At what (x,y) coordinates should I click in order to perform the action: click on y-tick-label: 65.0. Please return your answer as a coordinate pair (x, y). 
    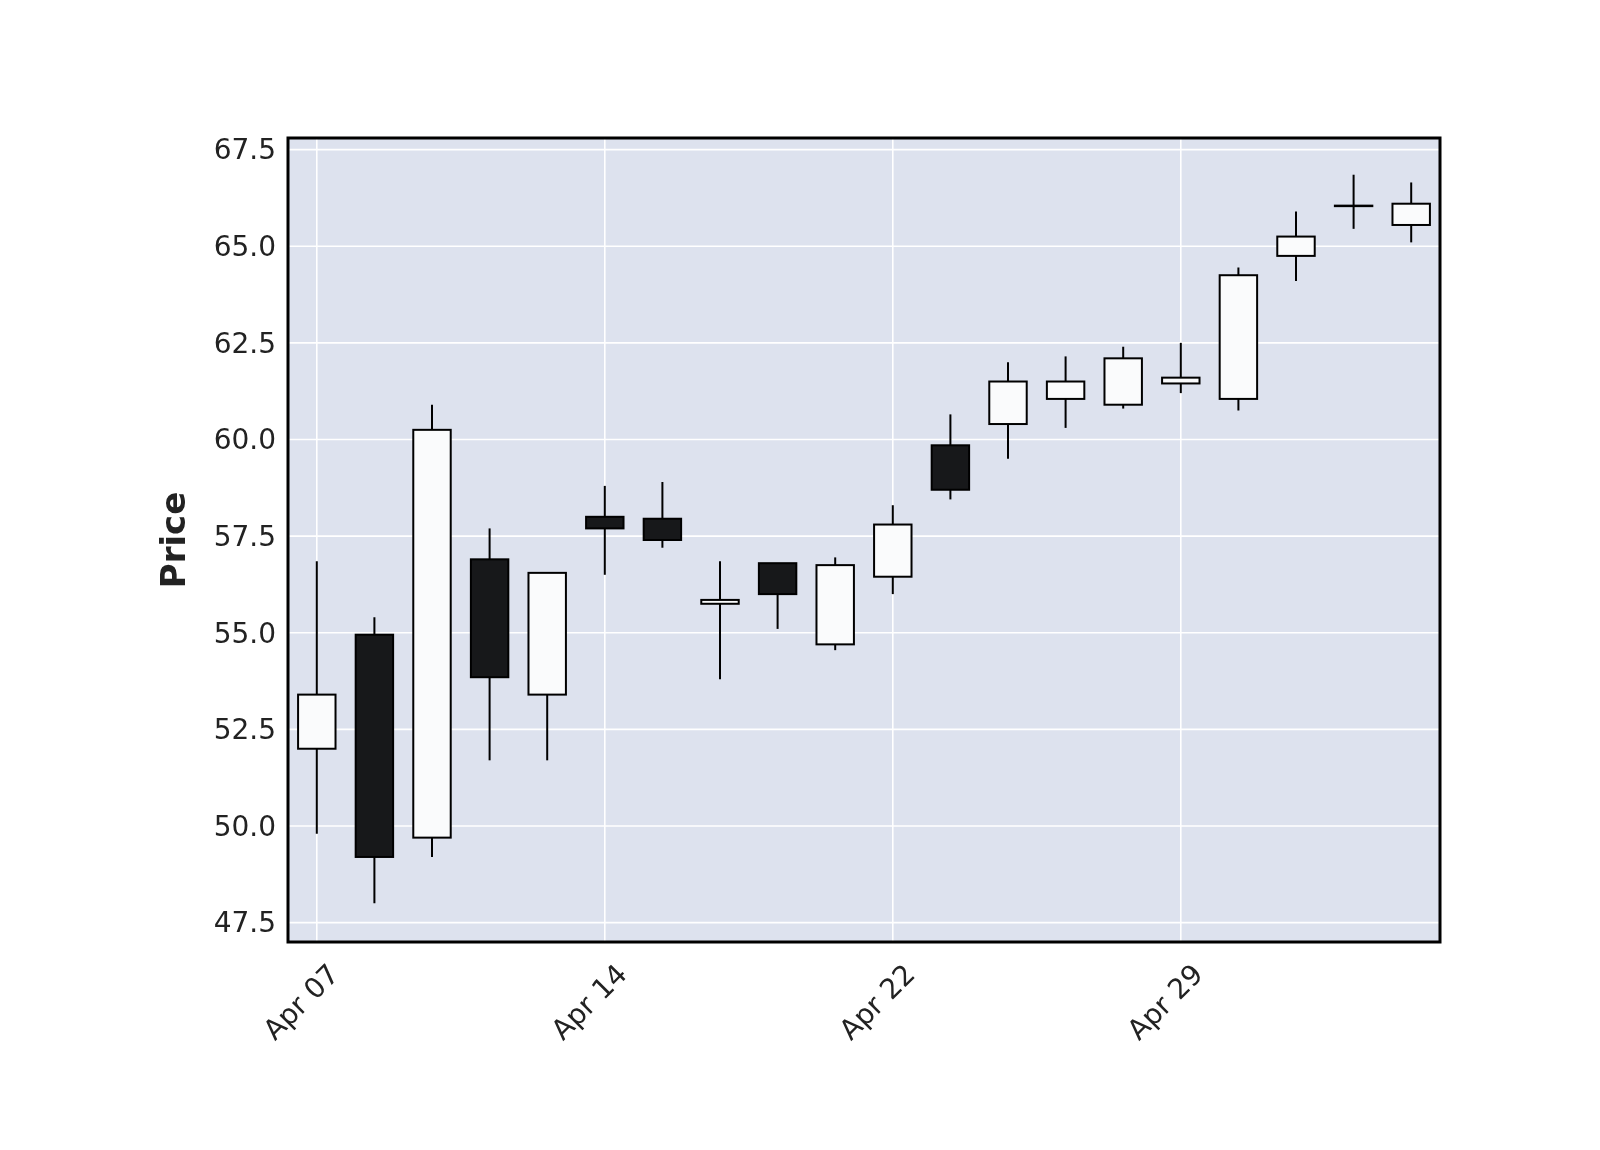
    Looking at the image, I should click on (244, 247).